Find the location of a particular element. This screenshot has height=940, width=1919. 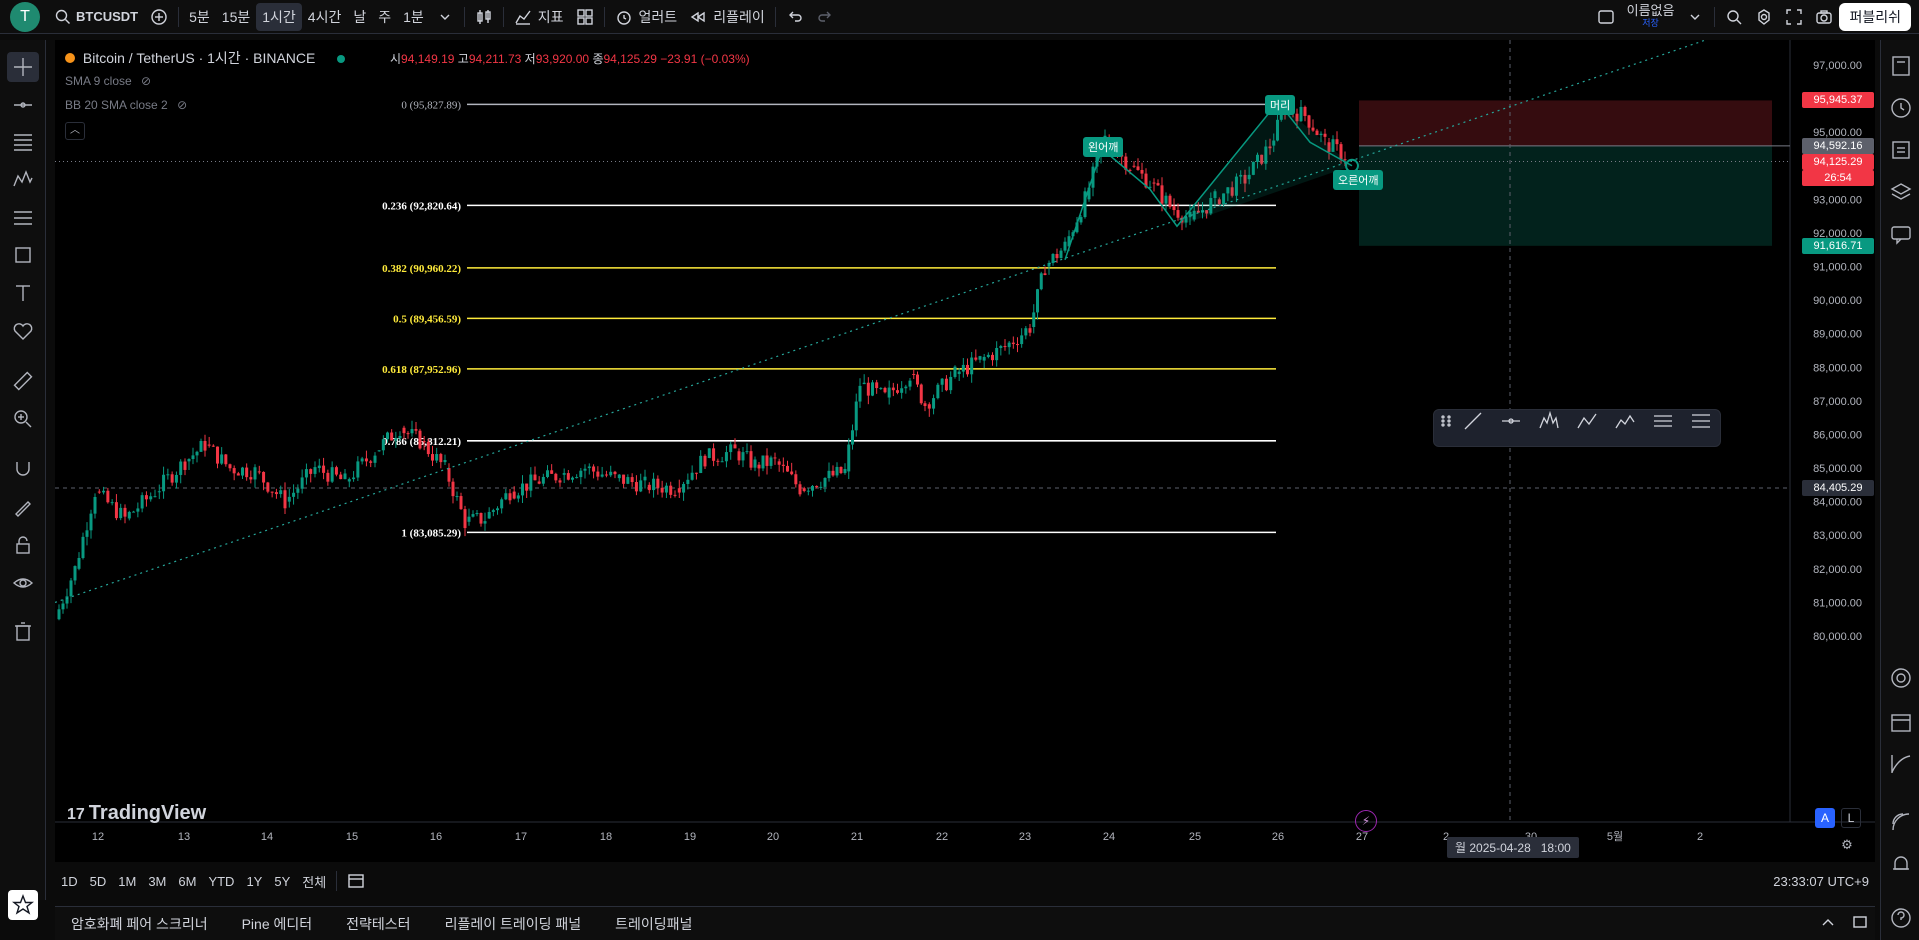

indicator-sma: SMA 9 close ⊘ is located at coordinates (108, 81).